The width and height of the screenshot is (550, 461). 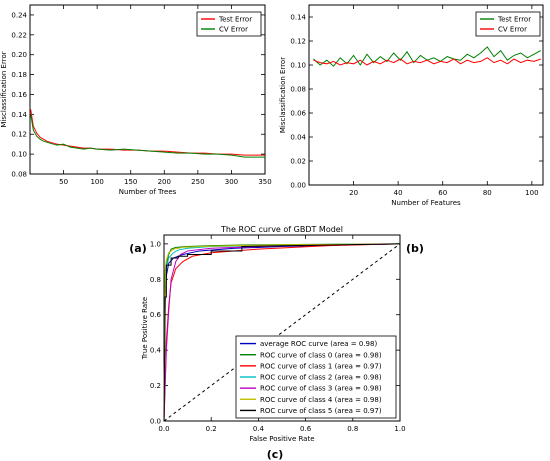 What do you see at coordinates (19, 35) in the screenshot?
I see `y-tick-label: 0.22` at bounding box center [19, 35].